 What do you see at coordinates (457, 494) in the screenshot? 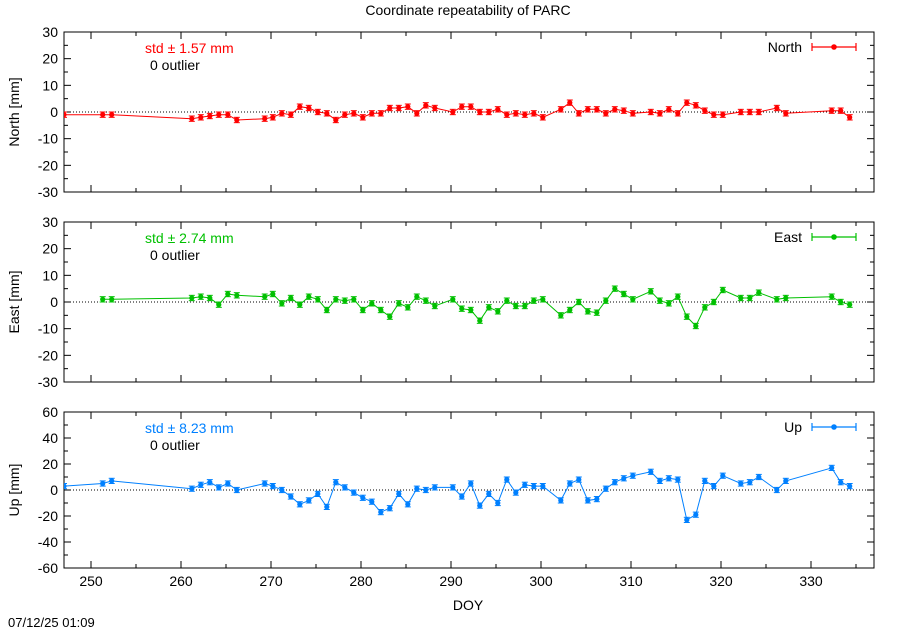
I see `series-line` at bounding box center [457, 494].